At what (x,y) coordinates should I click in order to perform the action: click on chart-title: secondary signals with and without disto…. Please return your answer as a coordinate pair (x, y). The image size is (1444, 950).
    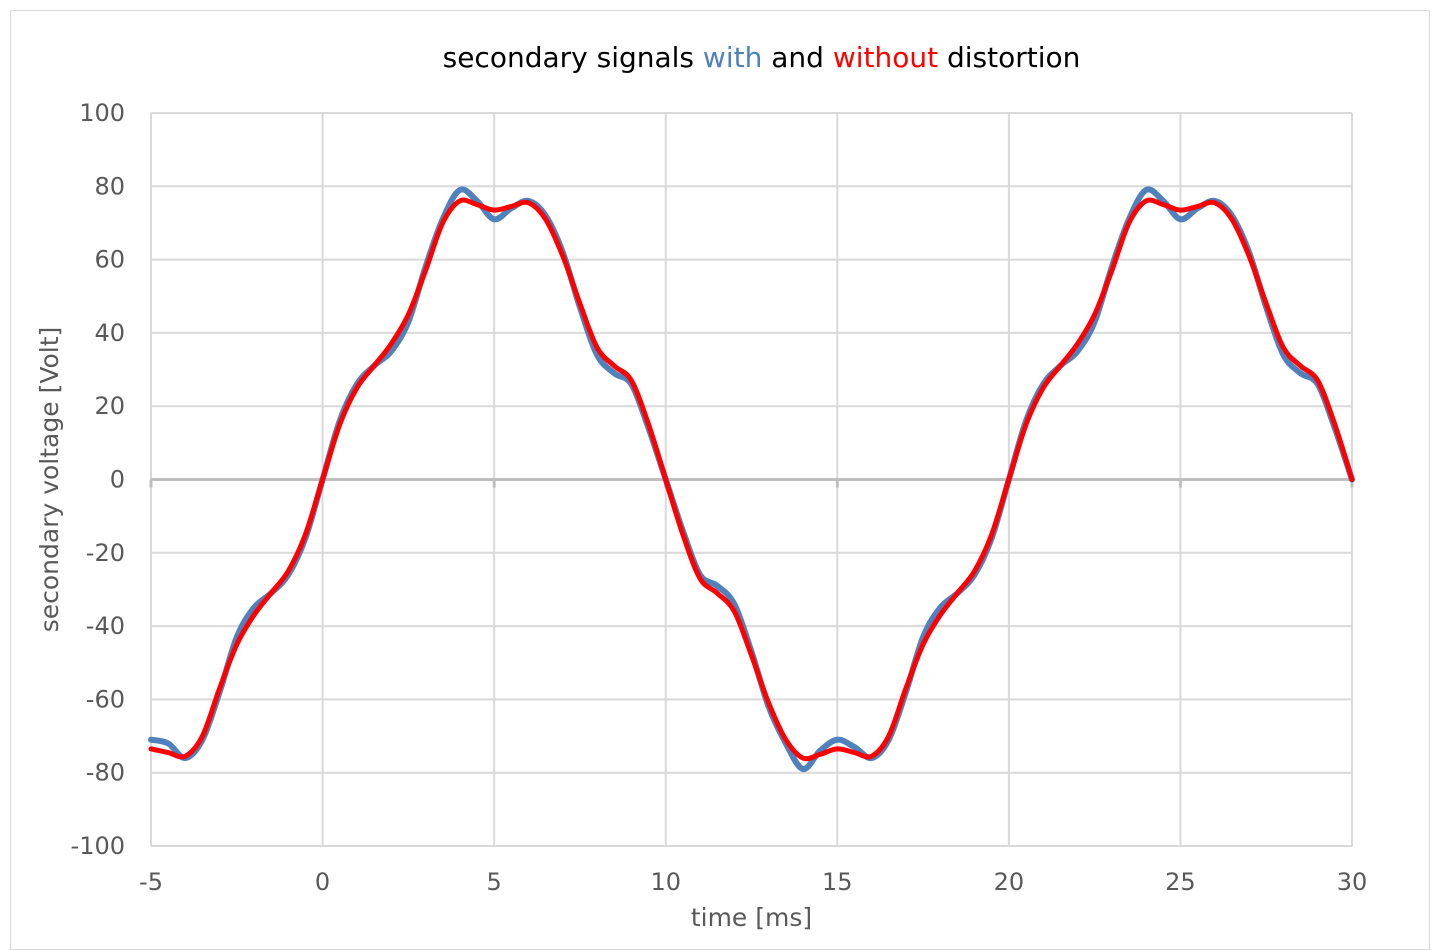
    Looking at the image, I should click on (762, 57).